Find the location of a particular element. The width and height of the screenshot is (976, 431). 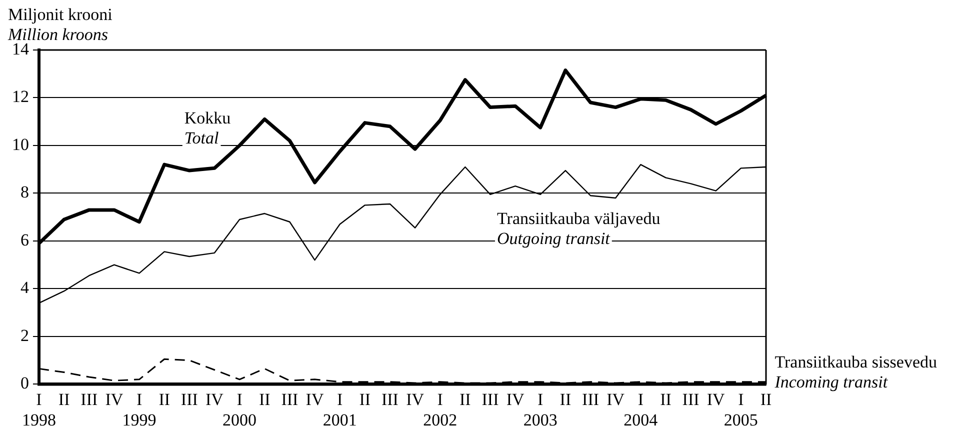

x-tick-label: I 2001 is located at coordinates (339, 410).